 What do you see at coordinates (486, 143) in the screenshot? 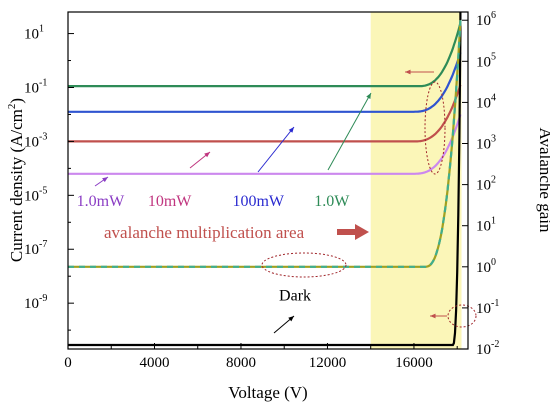
I see `y-right-tick-label: 10³` at bounding box center [486, 143].